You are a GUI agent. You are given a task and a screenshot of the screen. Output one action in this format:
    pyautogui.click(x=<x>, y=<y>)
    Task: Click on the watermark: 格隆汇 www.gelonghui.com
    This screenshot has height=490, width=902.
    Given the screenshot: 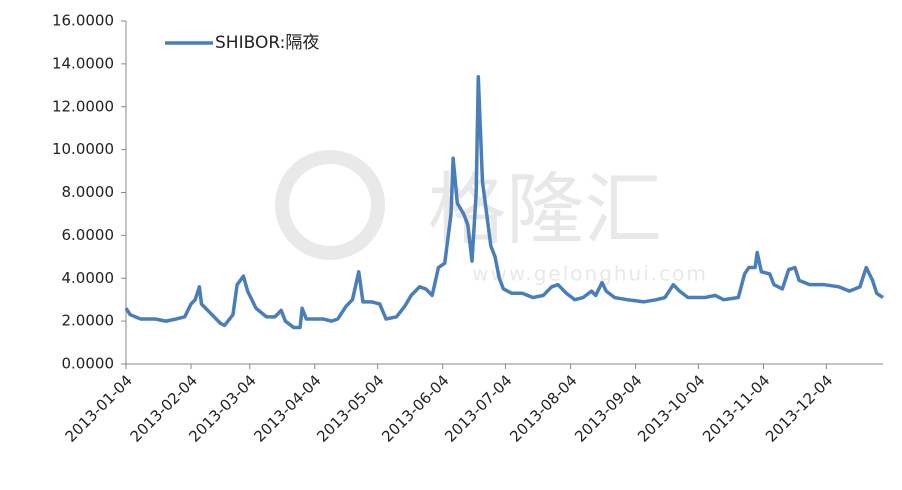 What is the action you would take?
    pyautogui.click(x=491, y=218)
    